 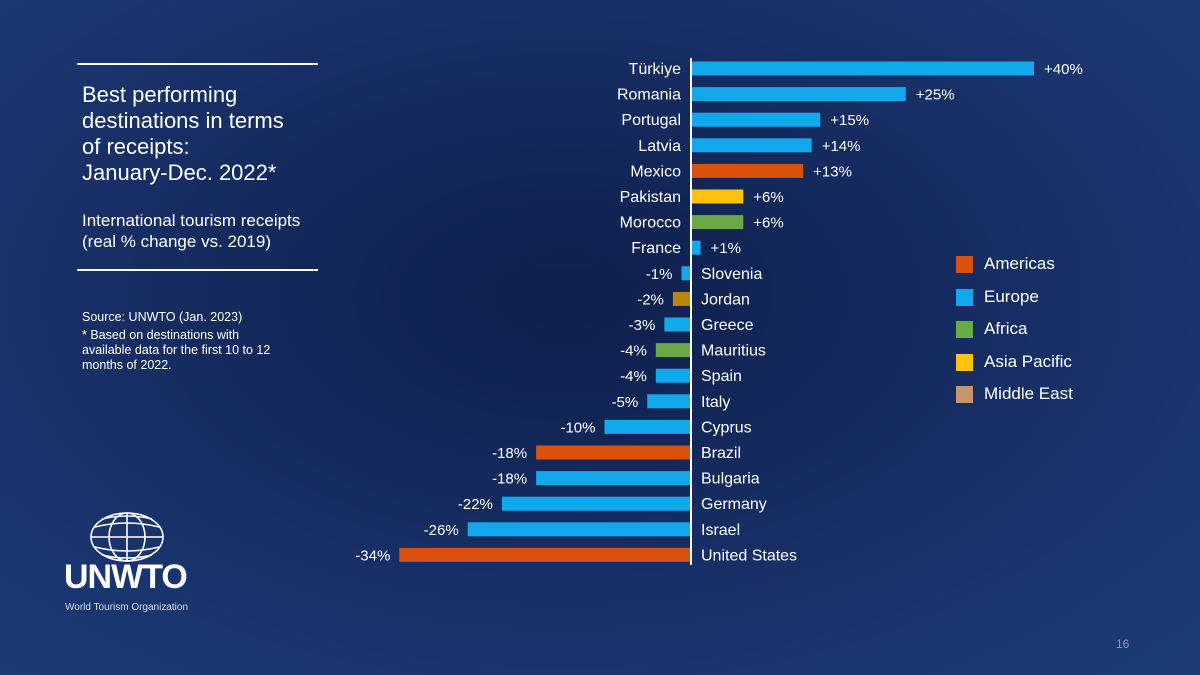 What do you see at coordinates (727, 325) in the screenshot?
I see `category-label: Greece` at bounding box center [727, 325].